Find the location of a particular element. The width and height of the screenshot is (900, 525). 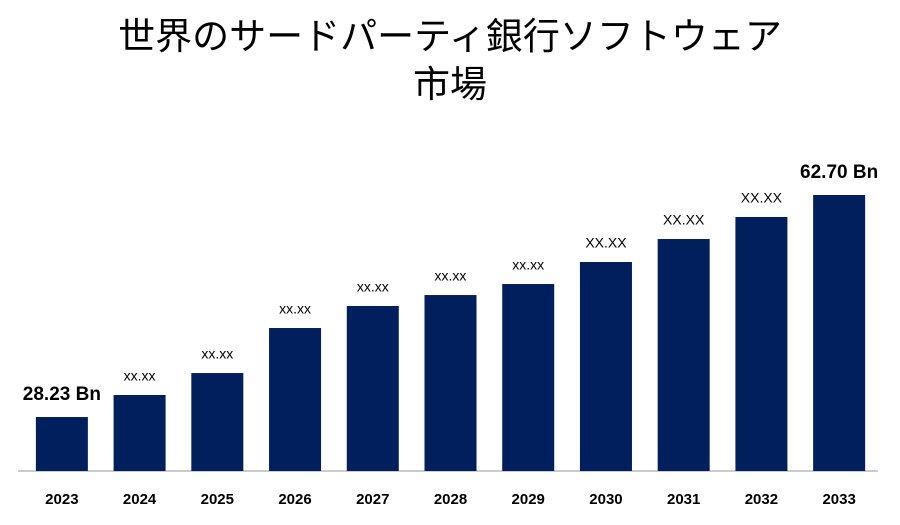

x-tick-label: 2031 is located at coordinates (683, 499).